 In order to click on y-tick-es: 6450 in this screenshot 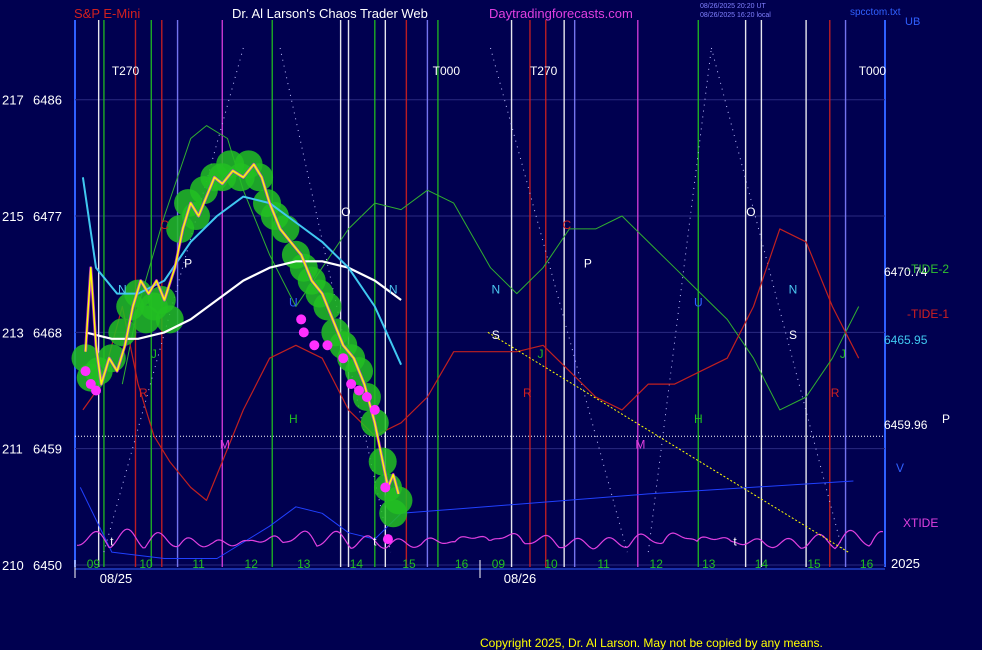, I will do `click(47, 565)`.